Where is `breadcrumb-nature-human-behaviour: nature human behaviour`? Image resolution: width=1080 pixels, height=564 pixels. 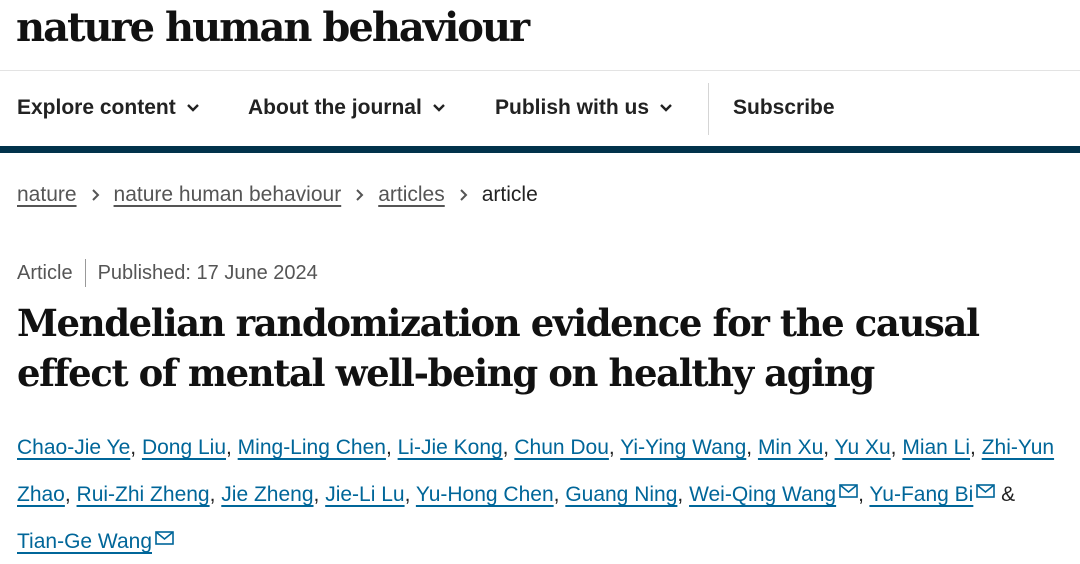
breadcrumb-nature-human-behaviour: nature human behaviour is located at coordinates (227, 194).